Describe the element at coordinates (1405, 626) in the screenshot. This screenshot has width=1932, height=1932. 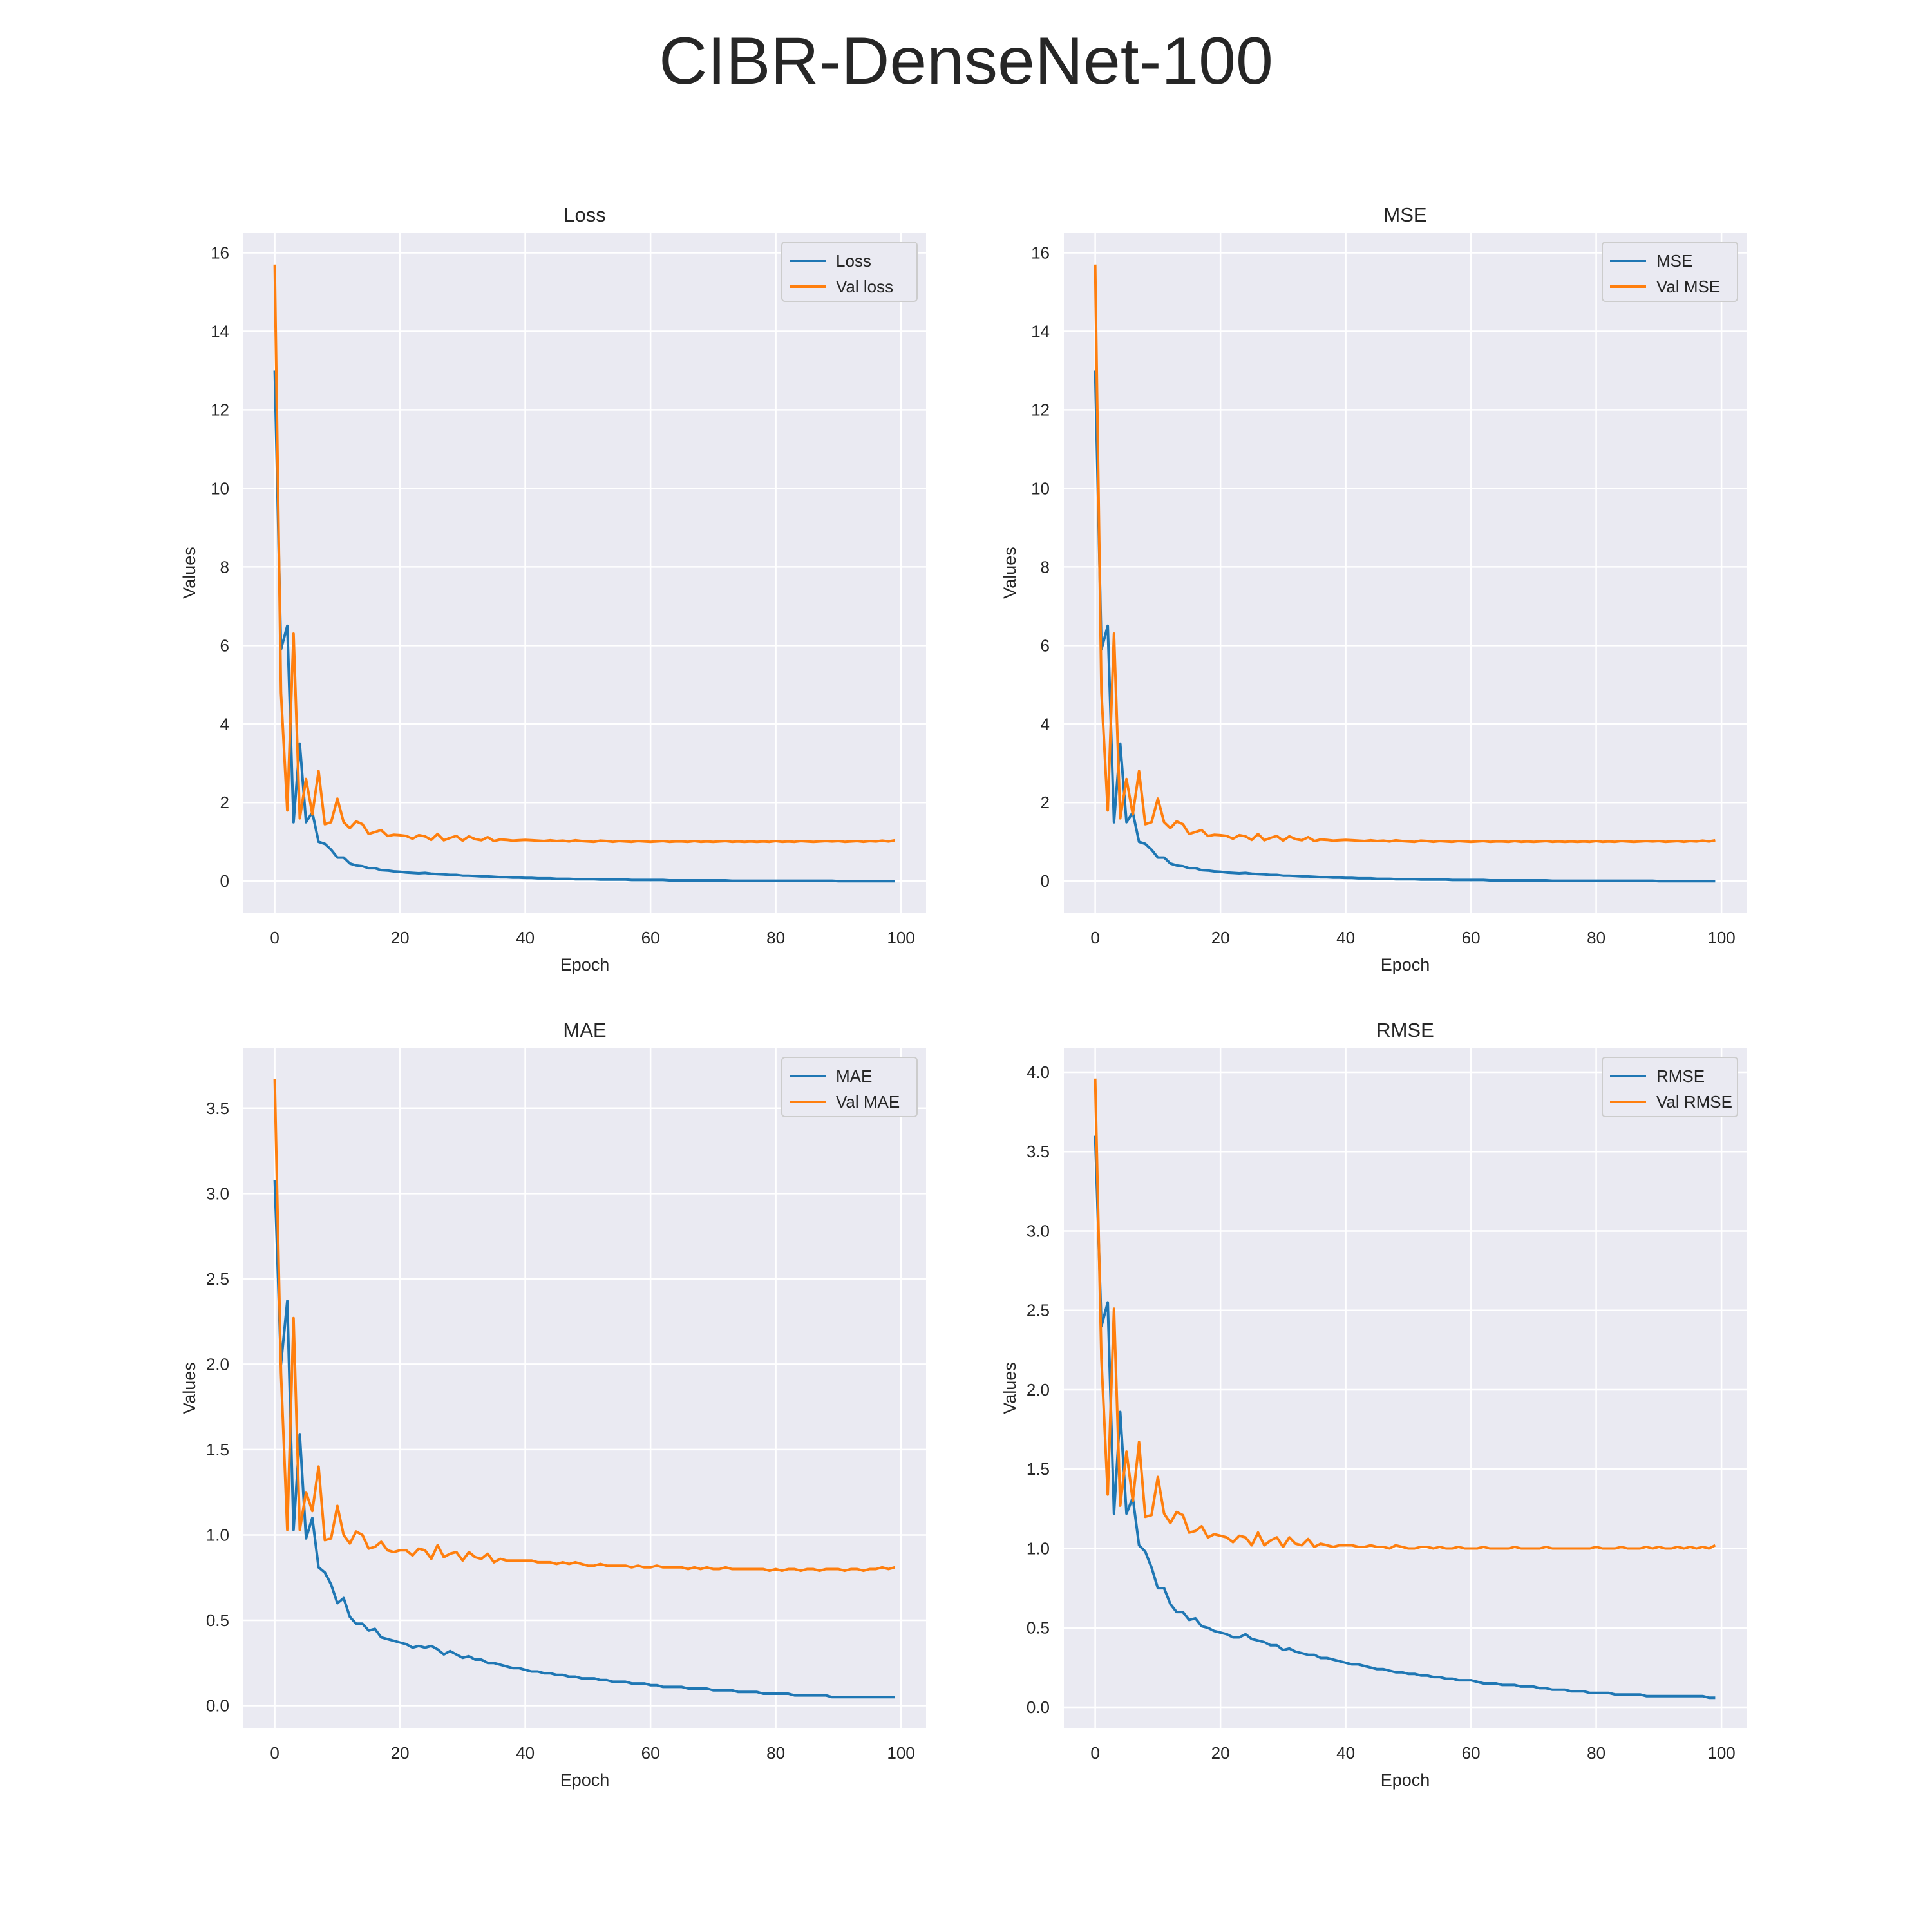
I see `series-line-mse` at that location.